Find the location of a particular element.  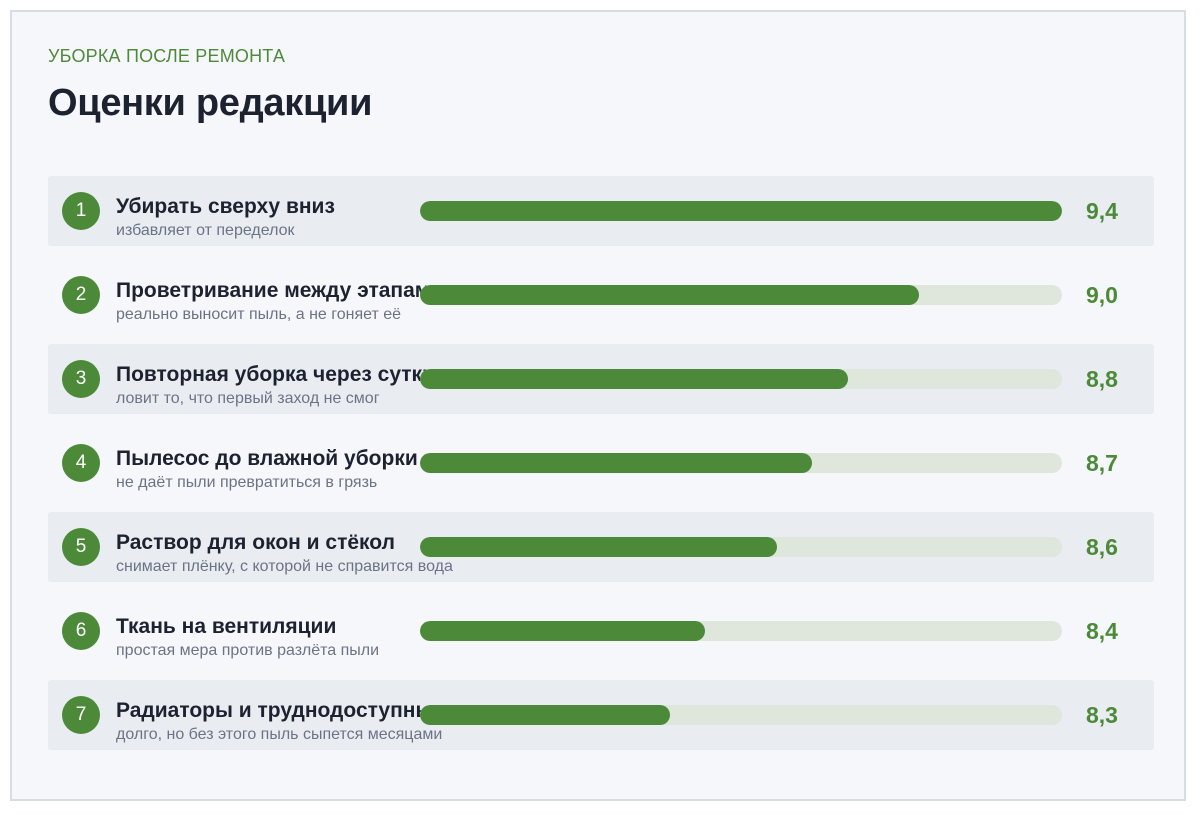

item-note: простая мера против разлёта пыли is located at coordinates (248, 650).